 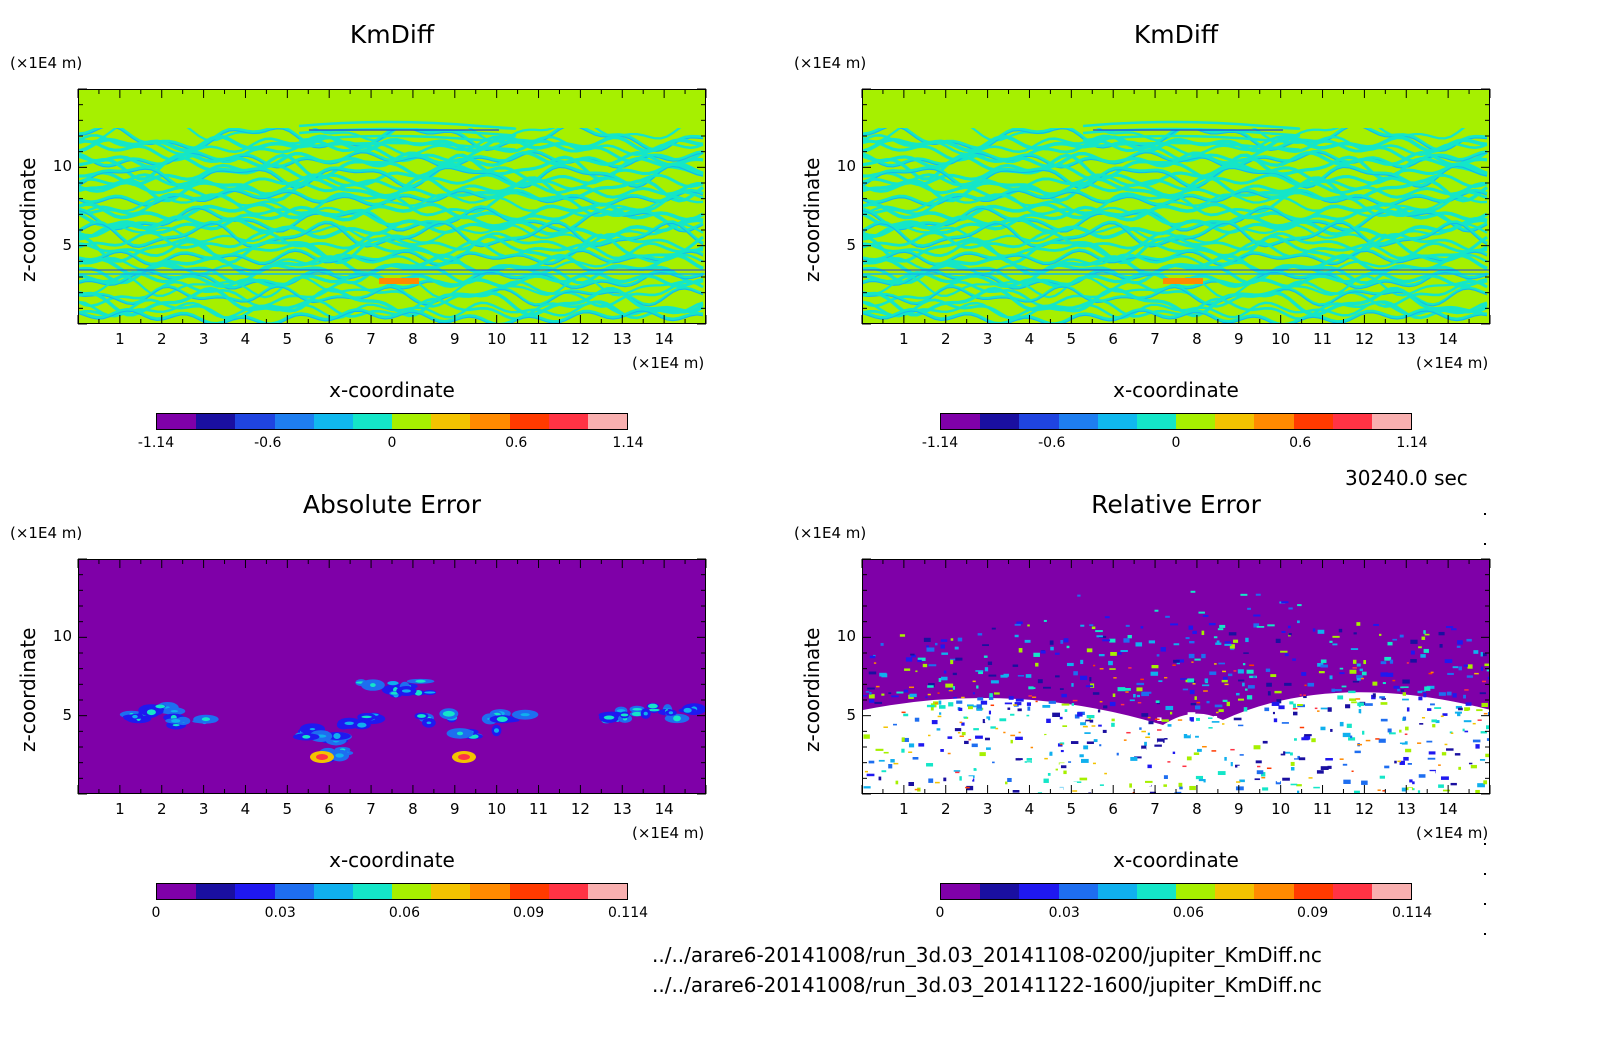 I want to click on x-tick-label: 1, so click(x=904, y=339).